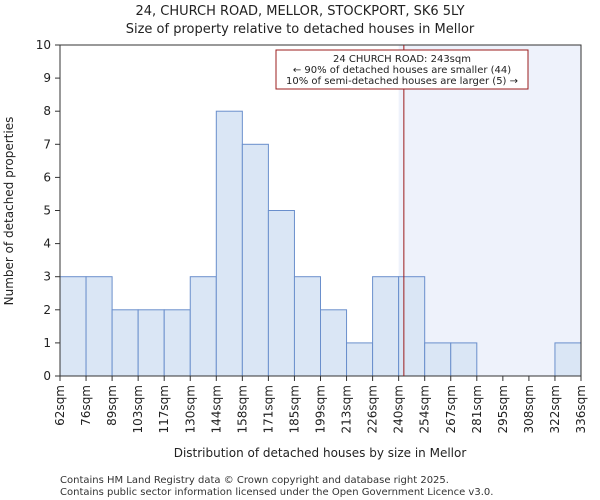 This screenshot has height=500, width=600. Describe the element at coordinates (412, 326) in the screenshot. I see `bar-240sqm` at that location.